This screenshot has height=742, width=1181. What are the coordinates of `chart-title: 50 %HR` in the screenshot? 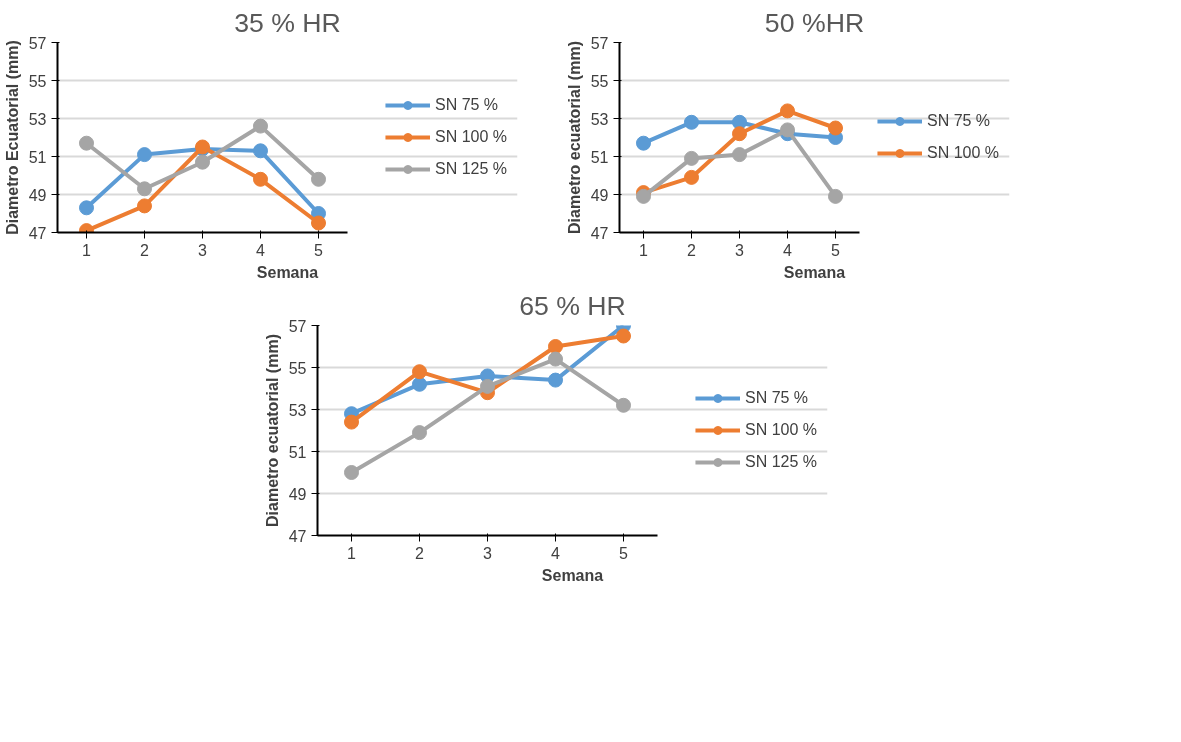 It's located at (814, 22).